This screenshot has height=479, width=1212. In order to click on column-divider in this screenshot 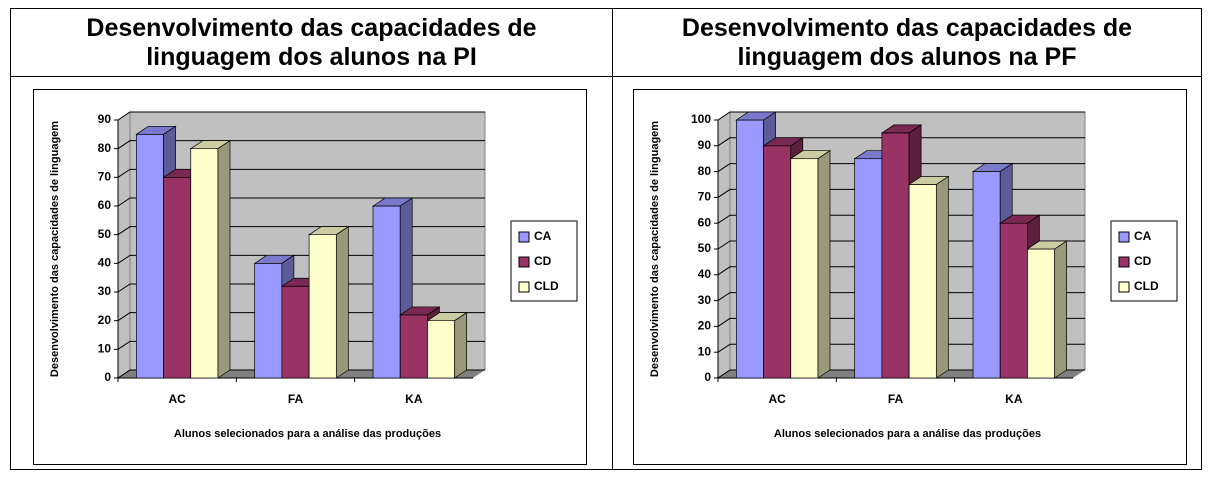, I will do `click(612, 239)`.